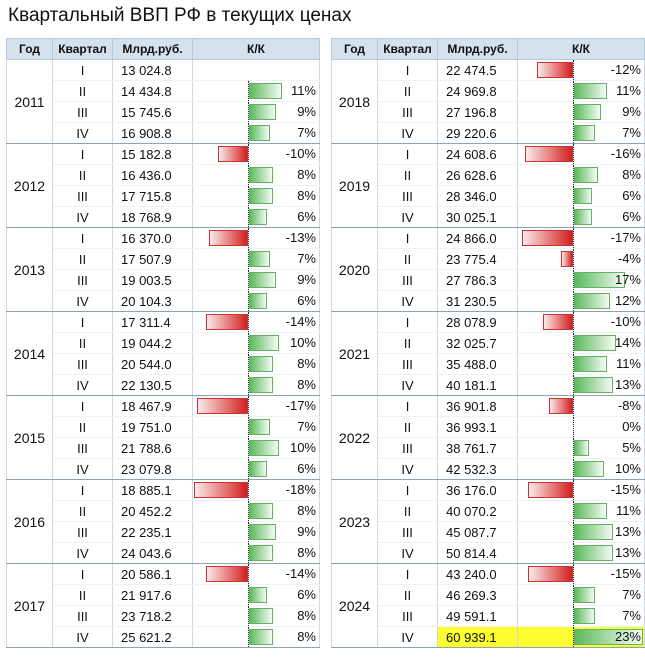  What do you see at coordinates (152, 175) in the screenshot?
I see `gdp-value-cell: 16 436.0` at bounding box center [152, 175].